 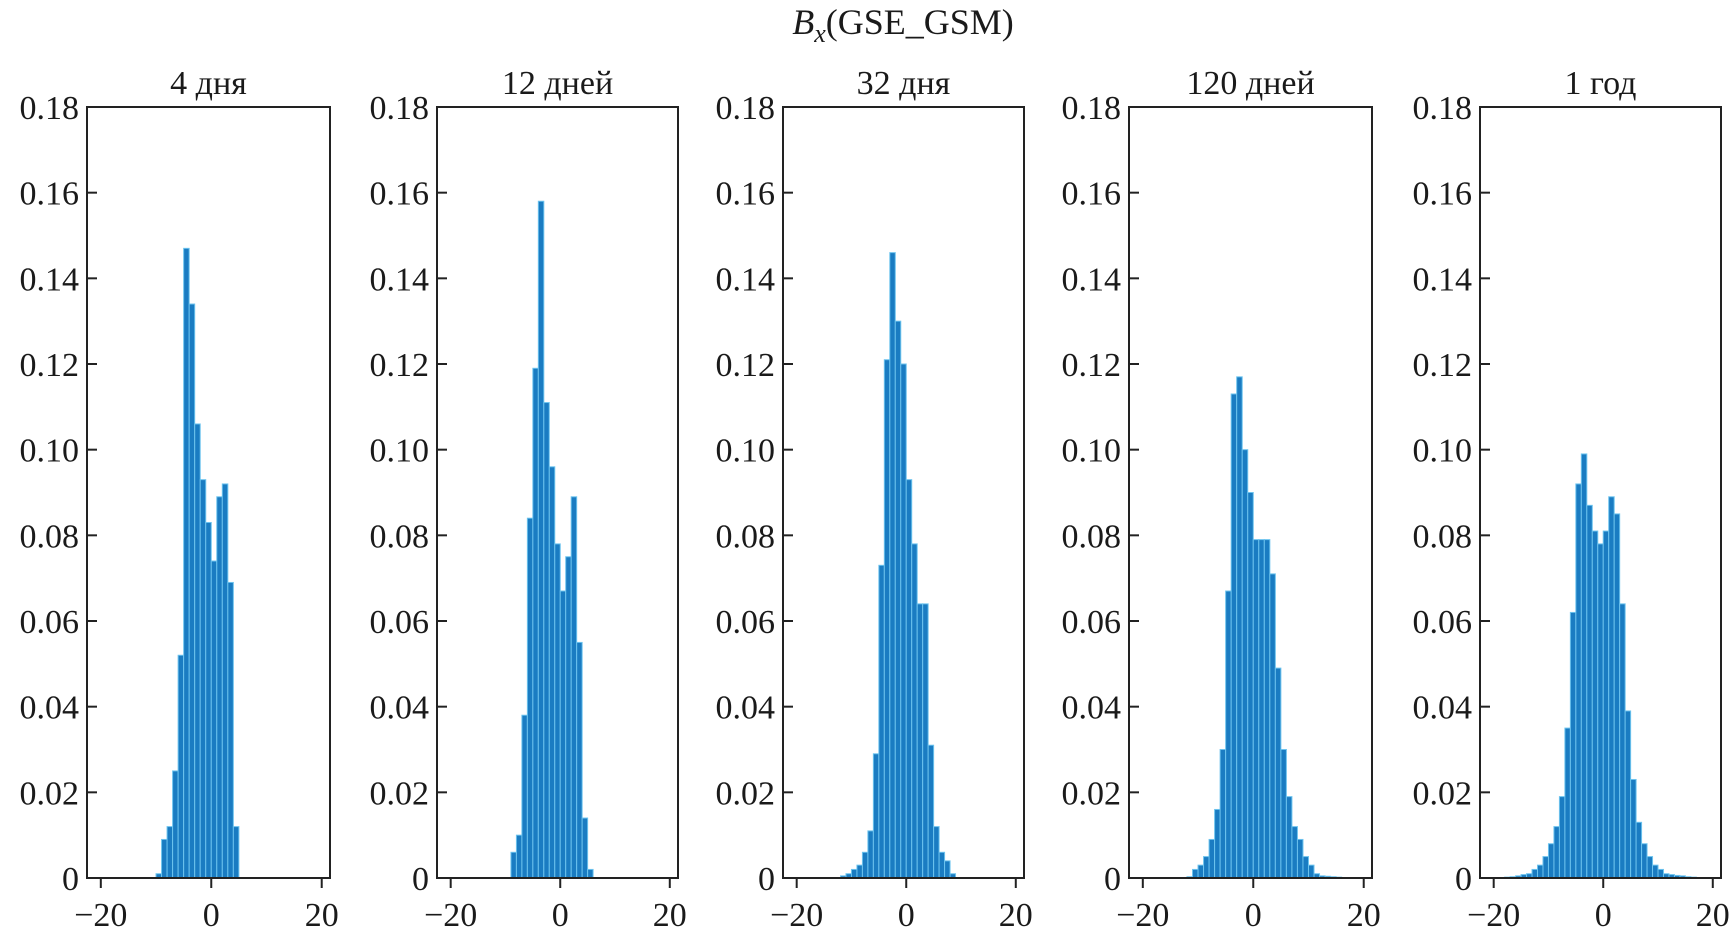 What do you see at coordinates (920, 22) in the screenshot?
I see `figure-title-rest: (GSE_GSM)` at bounding box center [920, 22].